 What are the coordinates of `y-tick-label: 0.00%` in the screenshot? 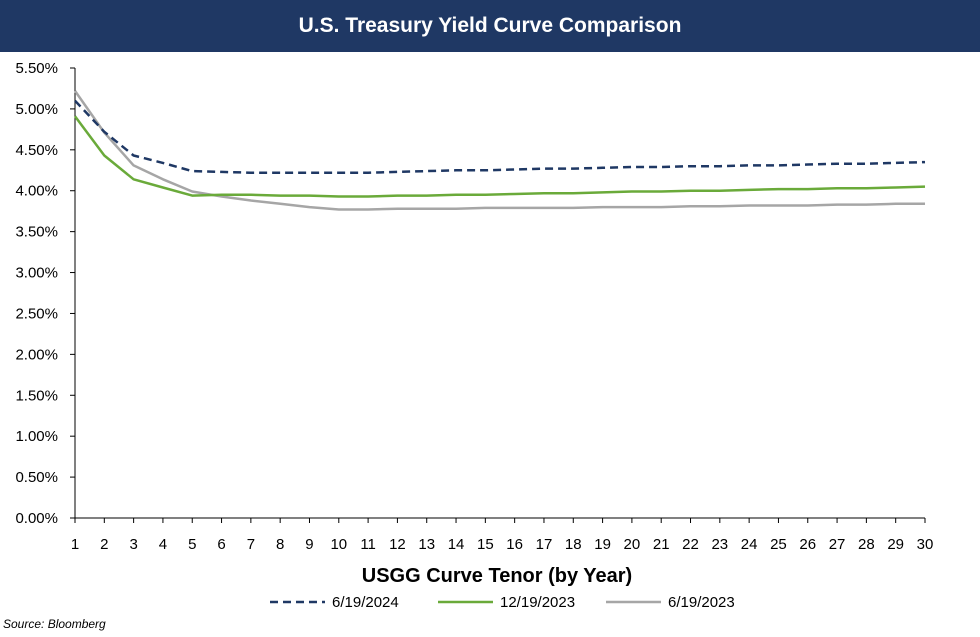 It's located at (36, 518).